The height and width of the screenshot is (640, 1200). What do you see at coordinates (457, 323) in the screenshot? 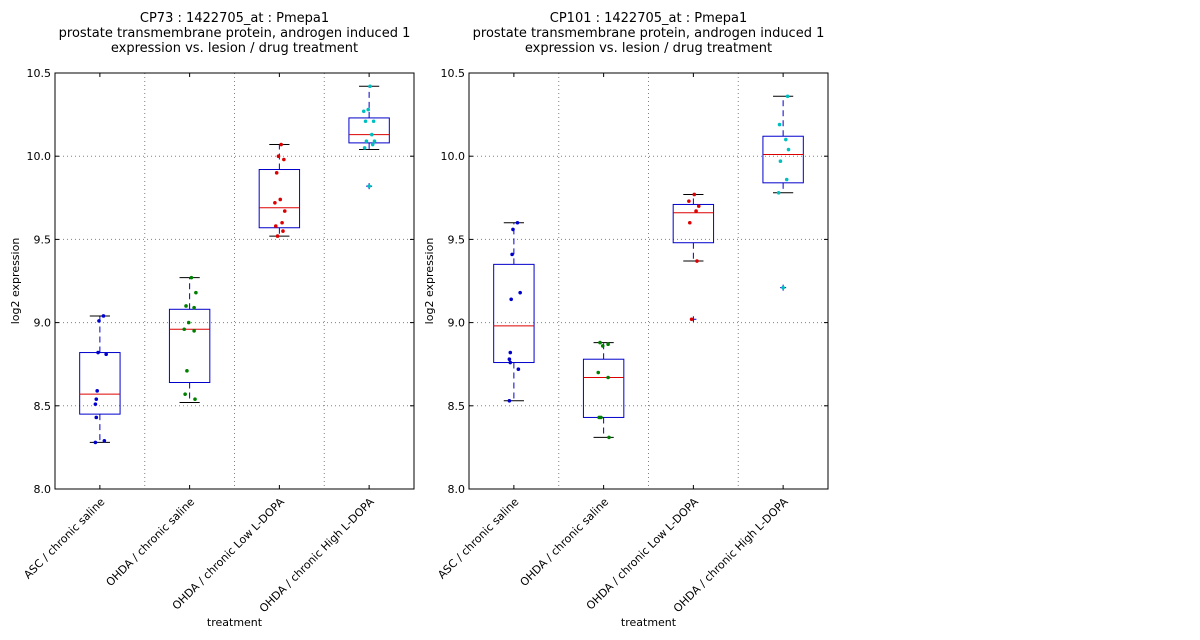
I see `y-tick-label: 9.0` at bounding box center [457, 323].